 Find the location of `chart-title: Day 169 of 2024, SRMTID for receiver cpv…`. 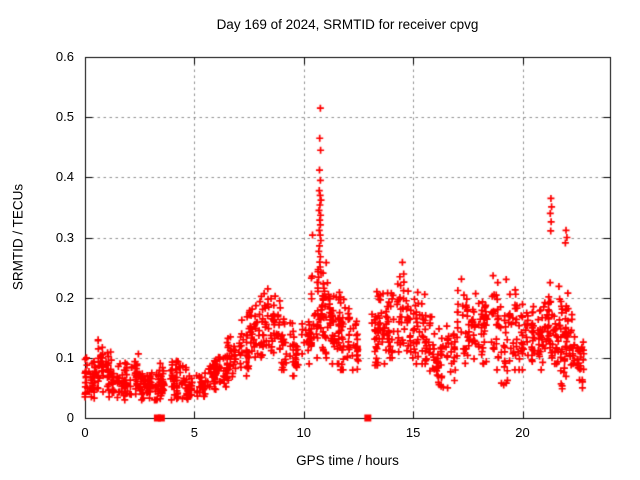

chart-title: Day 169 of 2024, SRMTID for receiver cpv… is located at coordinates (347, 24).